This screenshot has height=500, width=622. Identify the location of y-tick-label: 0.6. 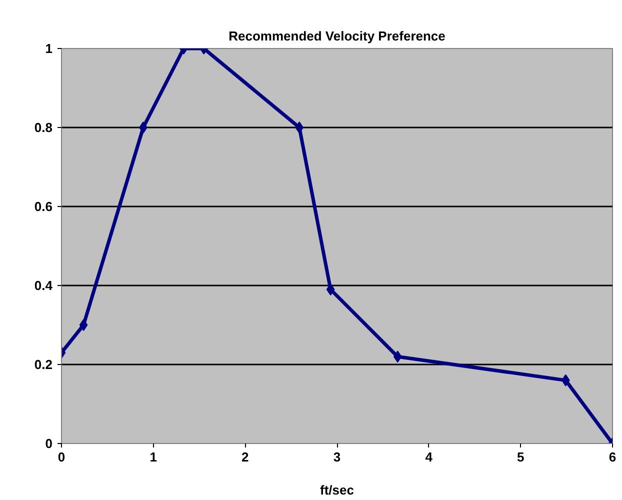
(43, 206).